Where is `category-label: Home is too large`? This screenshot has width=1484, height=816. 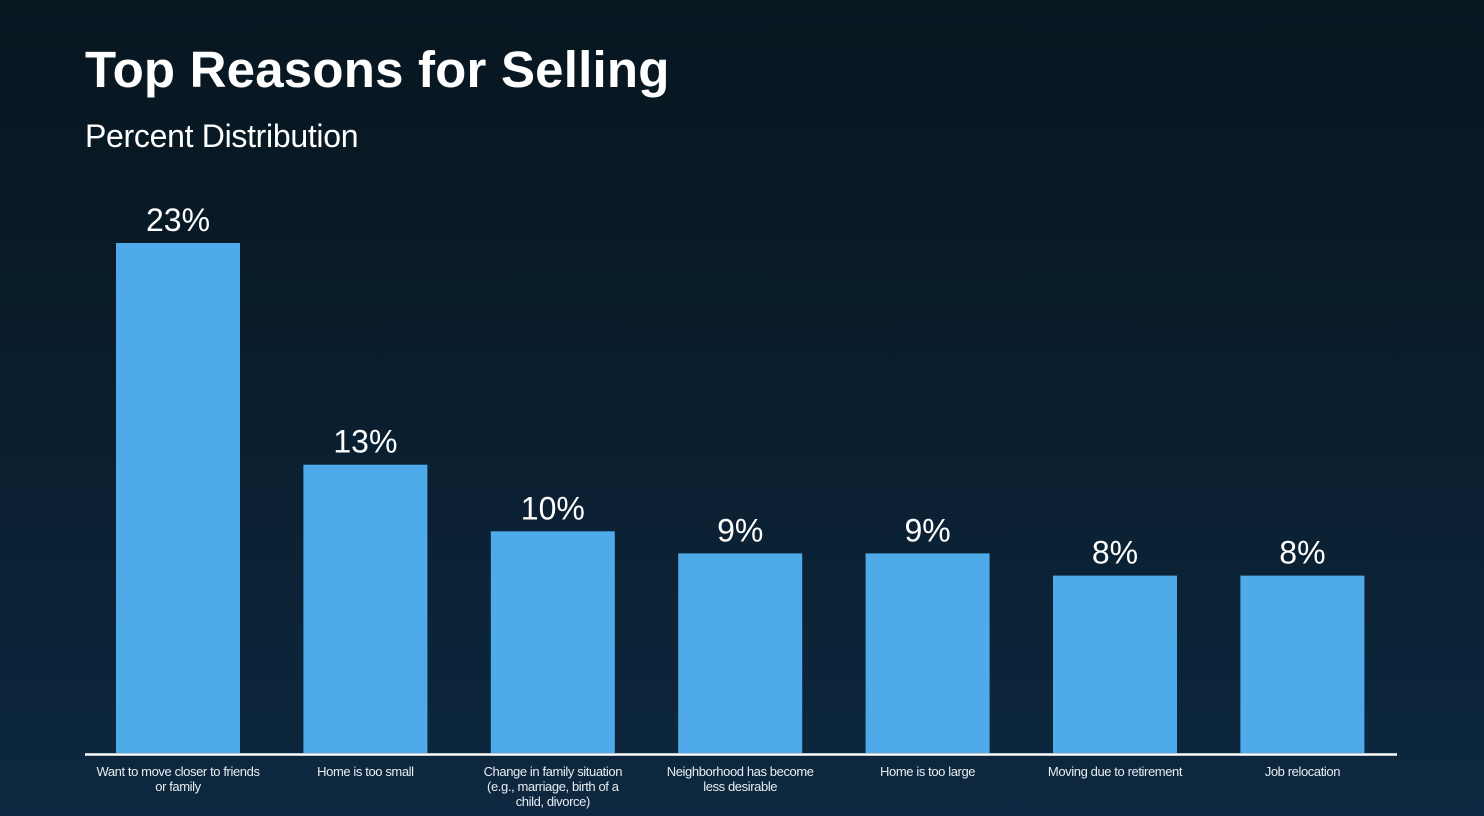 category-label: Home is too large is located at coordinates (927, 771).